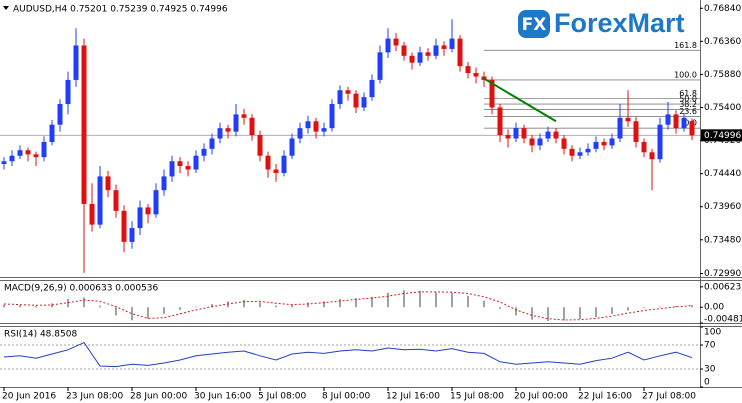 This screenshot has width=742, height=403. What do you see at coordinates (712, 333) in the screenshot?
I see `y-tick-label: 100` at bounding box center [712, 333].